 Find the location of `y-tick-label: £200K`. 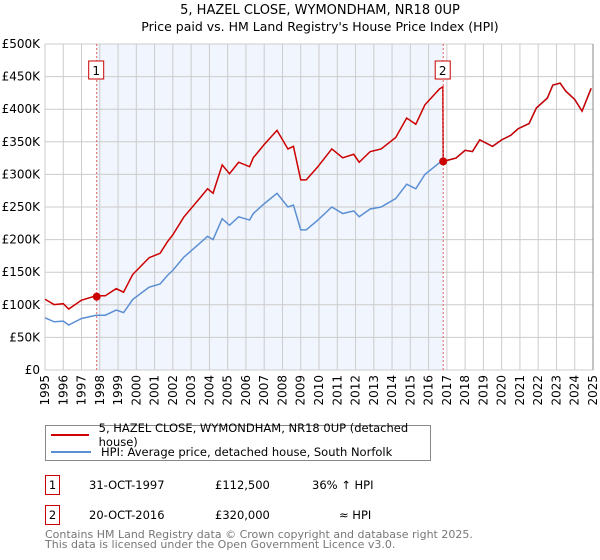

y-tick-label: £200K is located at coordinates (22, 240).